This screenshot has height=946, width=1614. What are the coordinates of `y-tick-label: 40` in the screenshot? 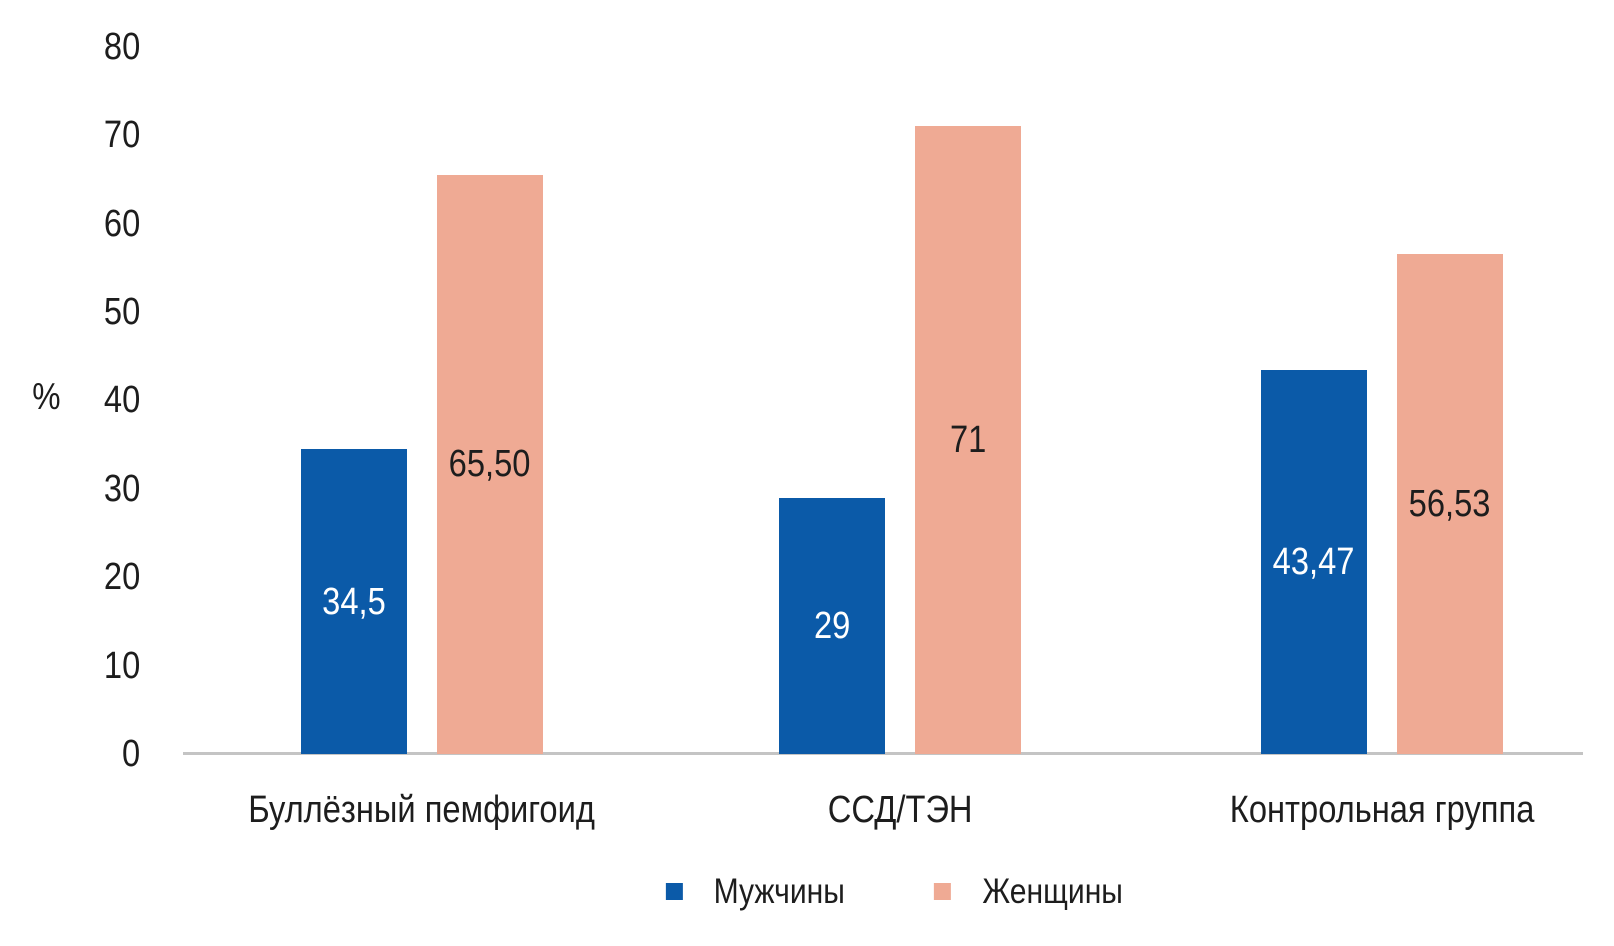 It's located at (80, 400).